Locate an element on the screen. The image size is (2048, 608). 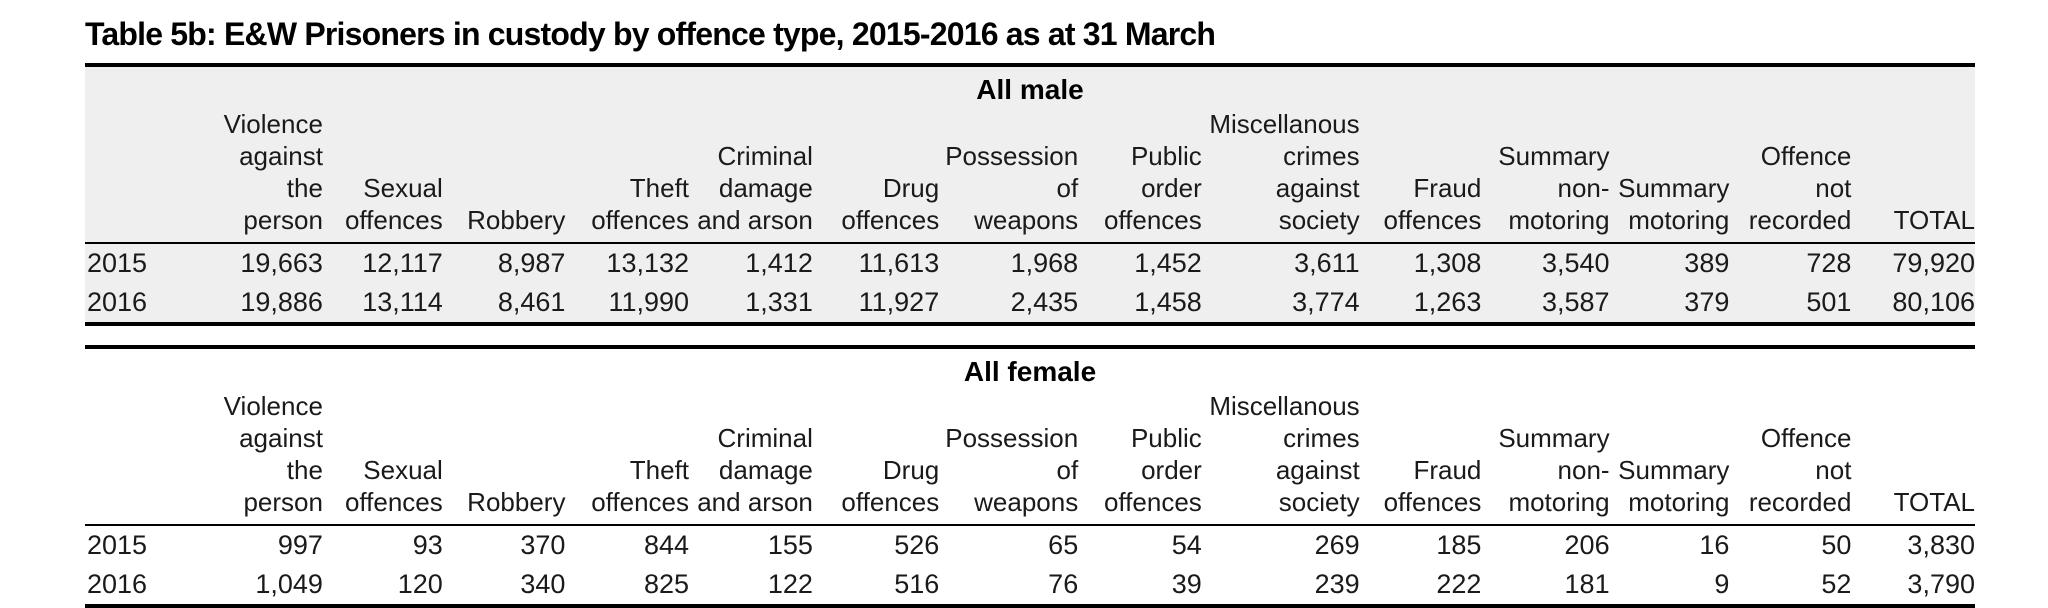
value-drug-offences: 11,927 is located at coordinates (899, 302).